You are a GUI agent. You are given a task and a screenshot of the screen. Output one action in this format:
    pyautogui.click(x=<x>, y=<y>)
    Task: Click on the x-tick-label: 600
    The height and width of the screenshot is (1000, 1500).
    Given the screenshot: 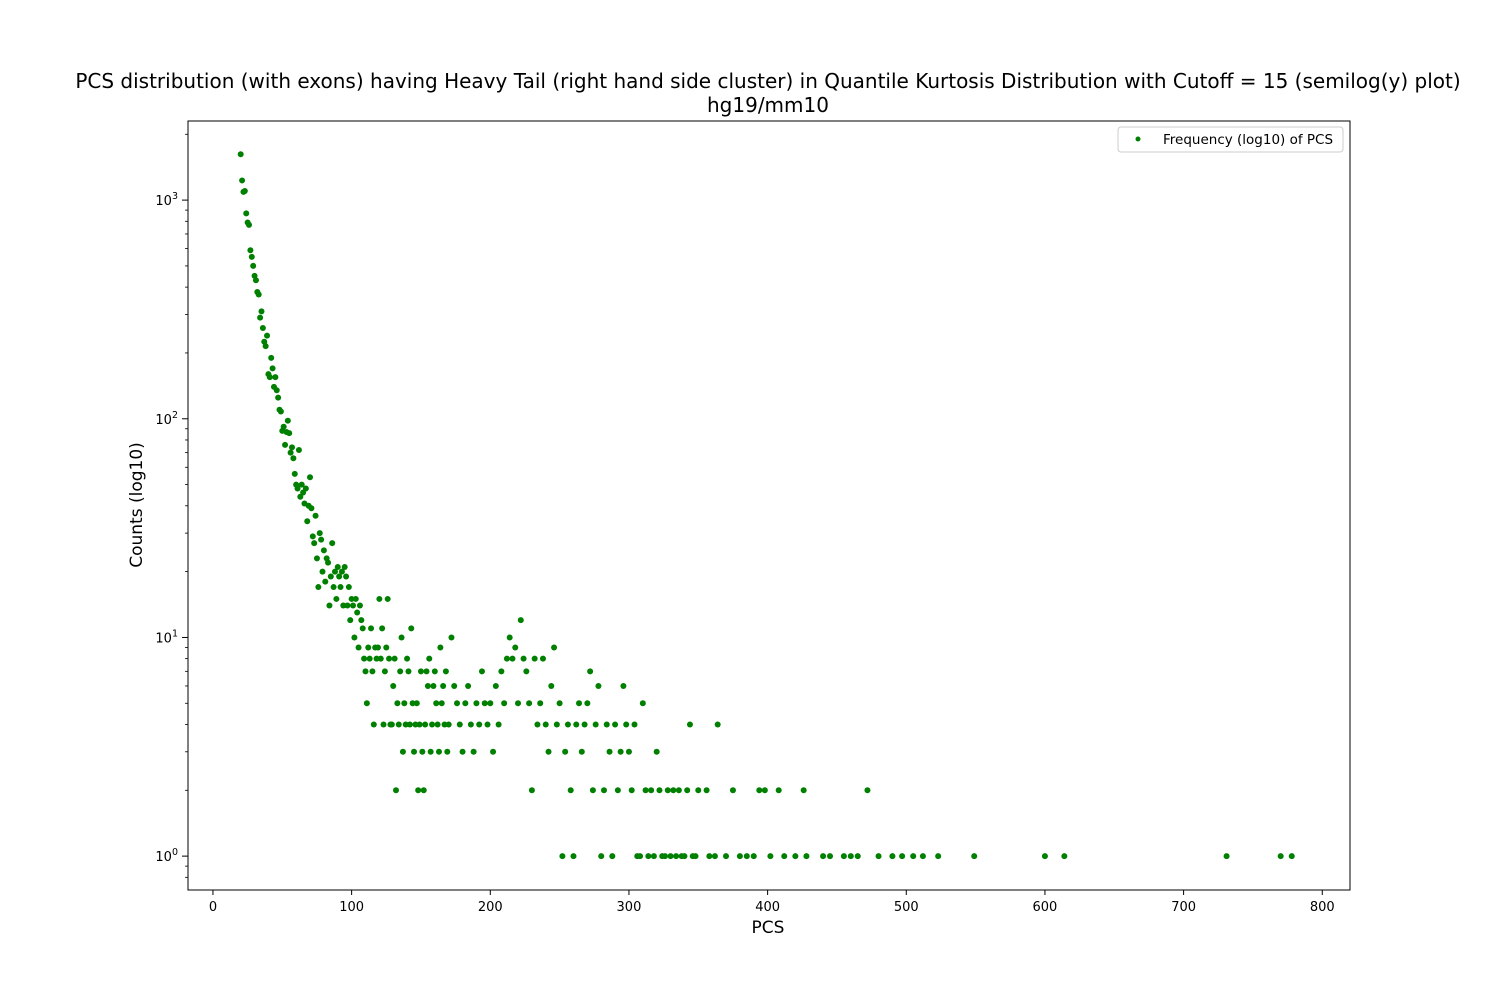 What is the action you would take?
    pyautogui.click(x=1045, y=907)
    